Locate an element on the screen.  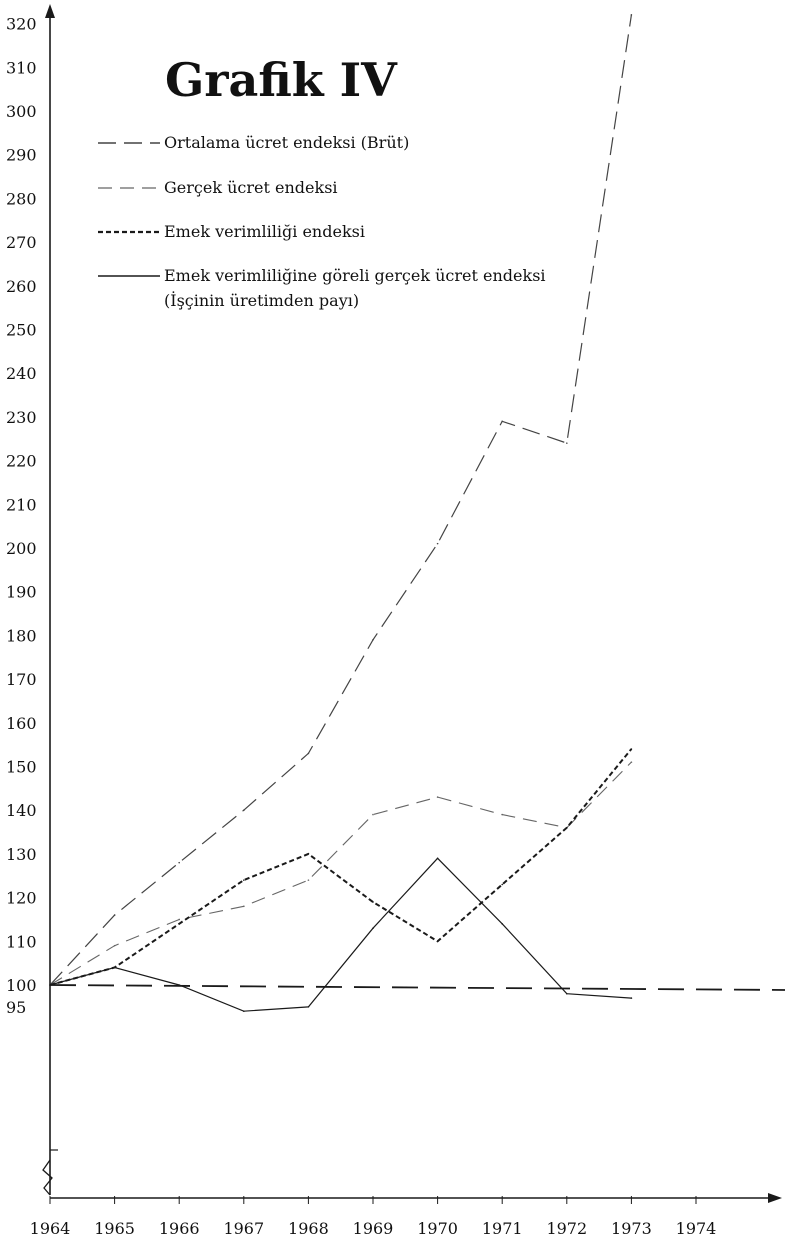
y-tick-label: 260 is located at coordinates (21, 286).